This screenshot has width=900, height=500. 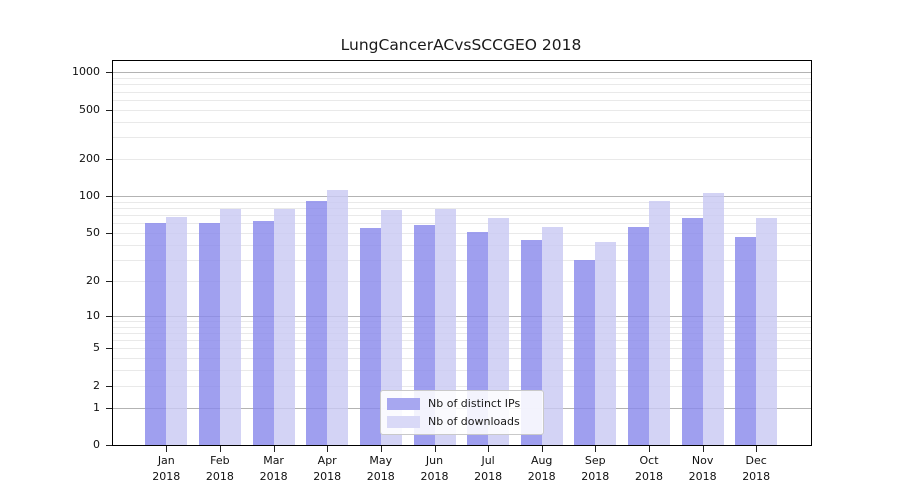 I want to click on y-tick-label: 2, so click(x=96, y=385).